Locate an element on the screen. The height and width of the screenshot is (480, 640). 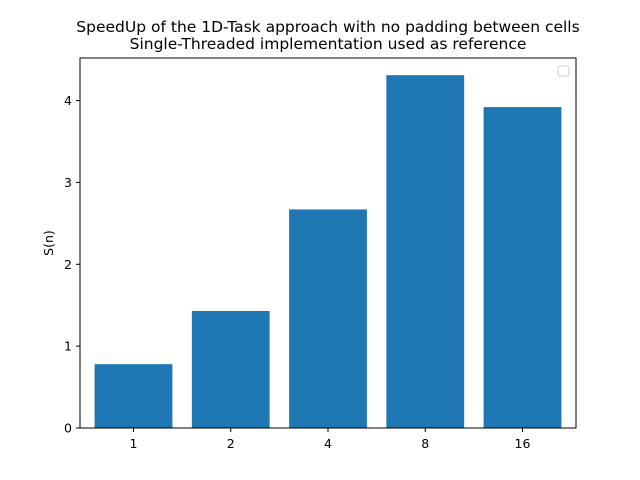
y-axis: 0 1 2 3 4 is located at coordinates (72, 264).